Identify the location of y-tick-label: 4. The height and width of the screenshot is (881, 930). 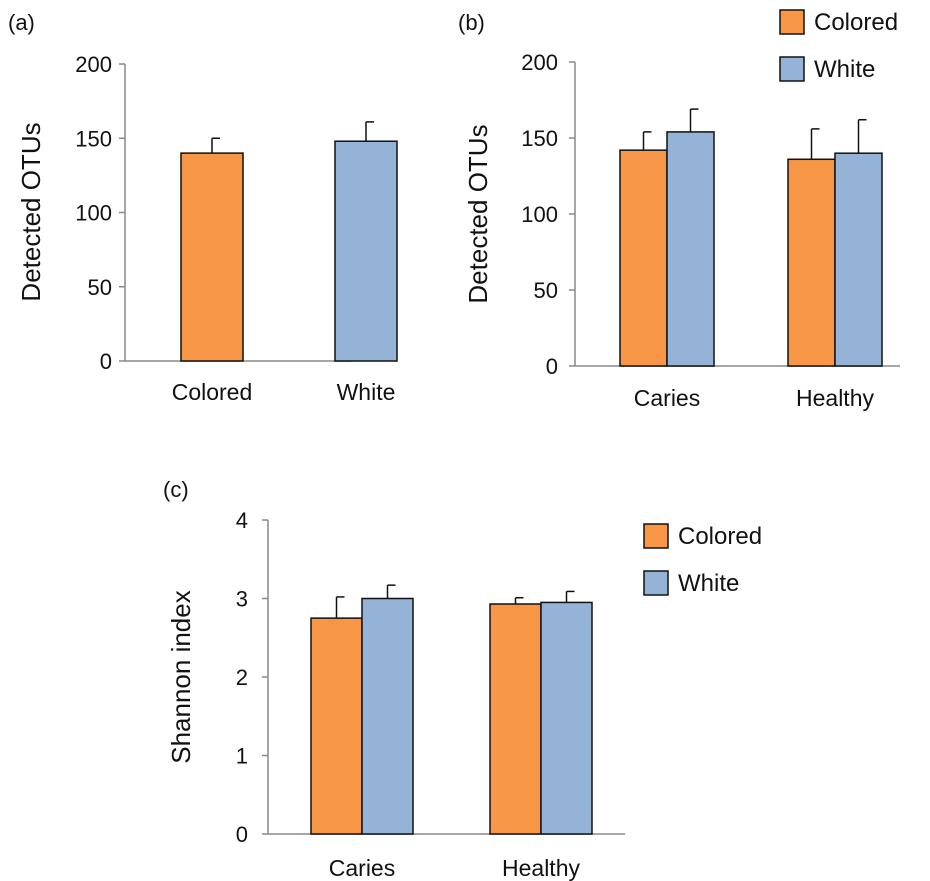
(242, 520).